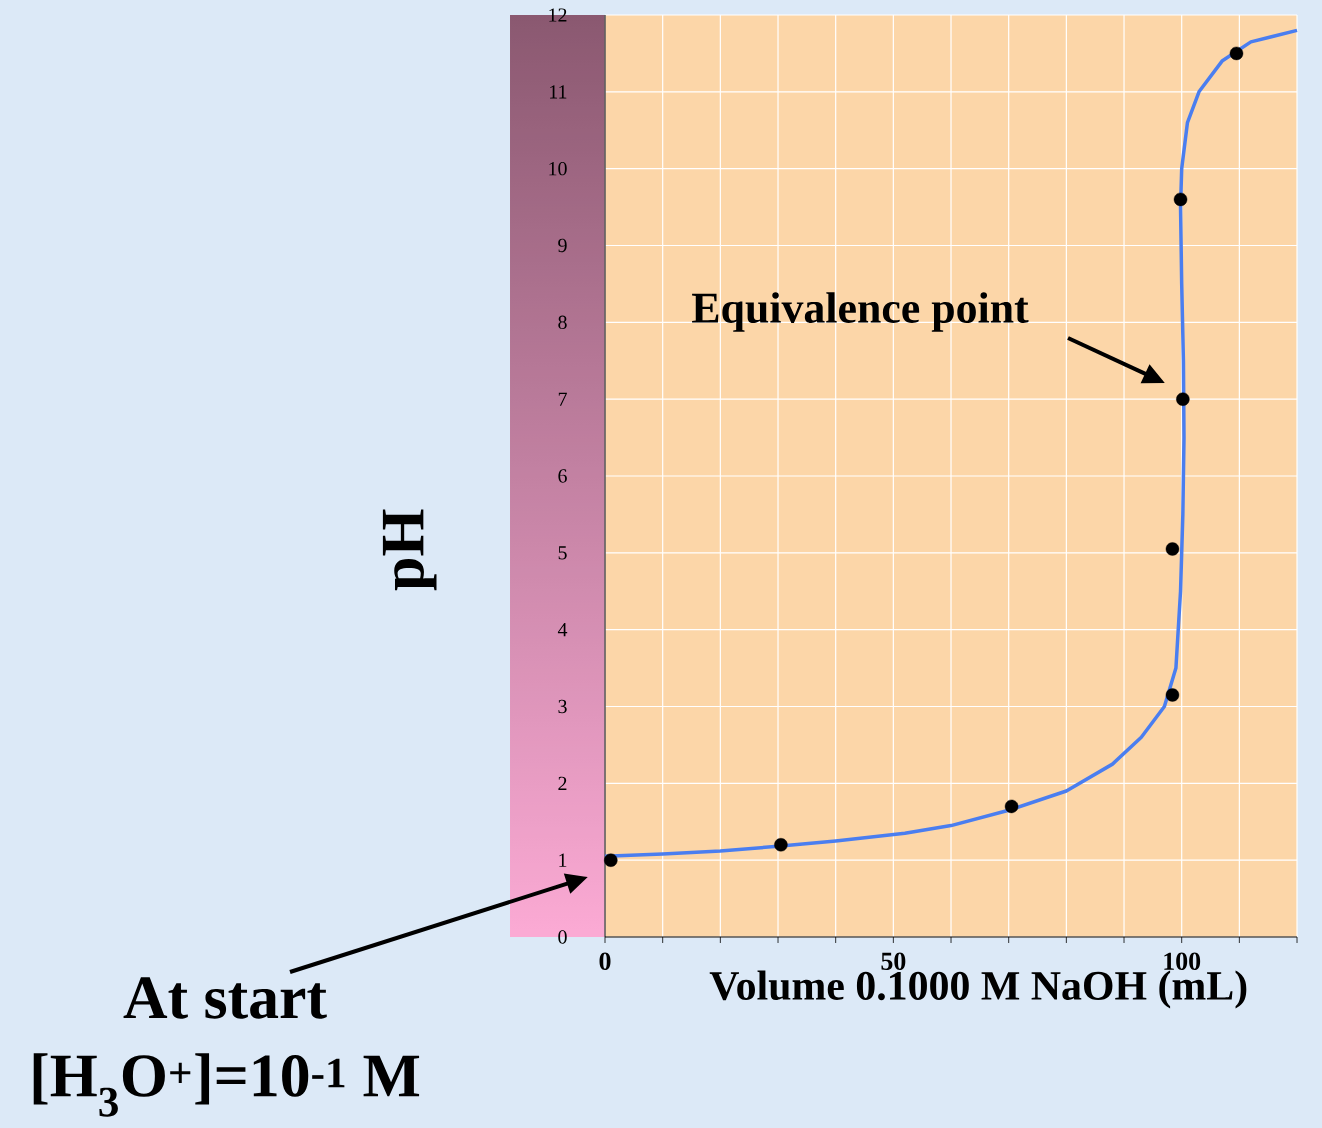  I want to click on y-tick-label: 7, so click(562, 399).